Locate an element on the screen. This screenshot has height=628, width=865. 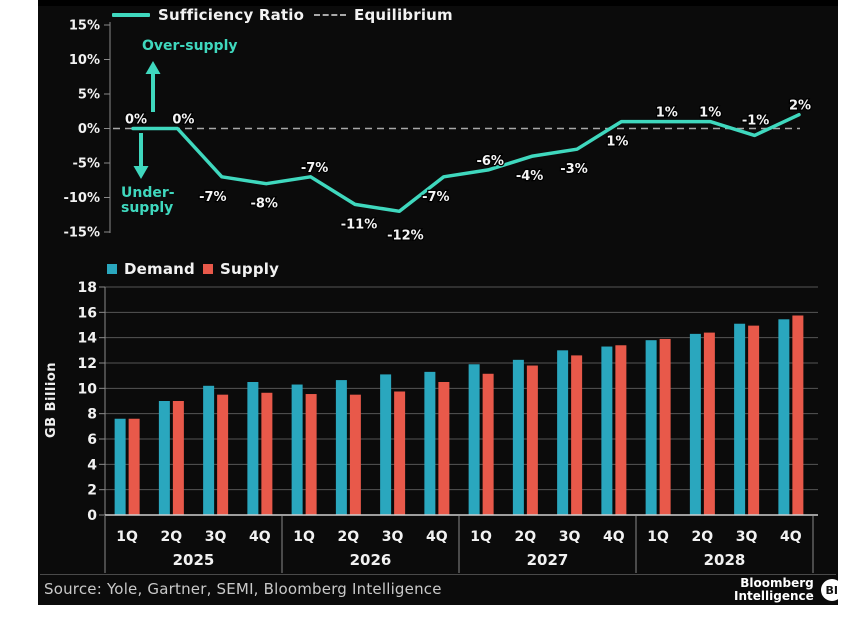
equilibrium-dash-swatch is located at coordinates (330, 15).